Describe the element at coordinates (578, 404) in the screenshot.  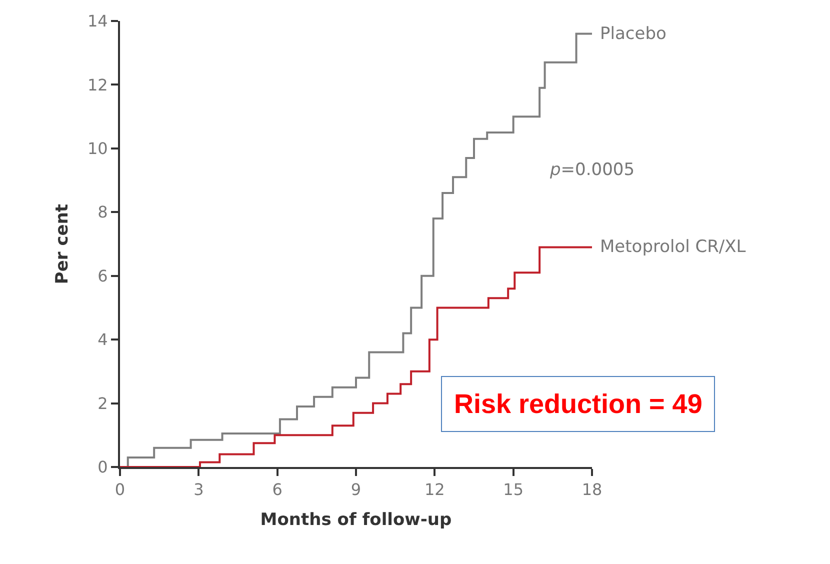
I see `annotation: Risk reduction = 49` at that location.